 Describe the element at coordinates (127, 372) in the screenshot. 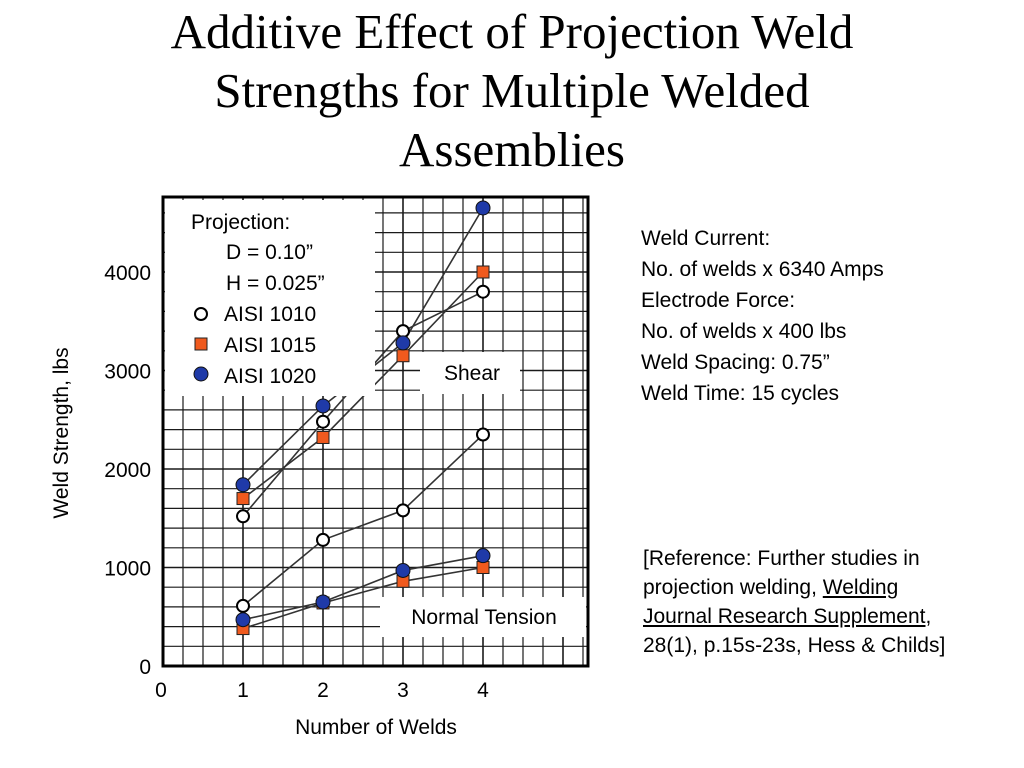

I see `y-tick-label: 3000` at that location.